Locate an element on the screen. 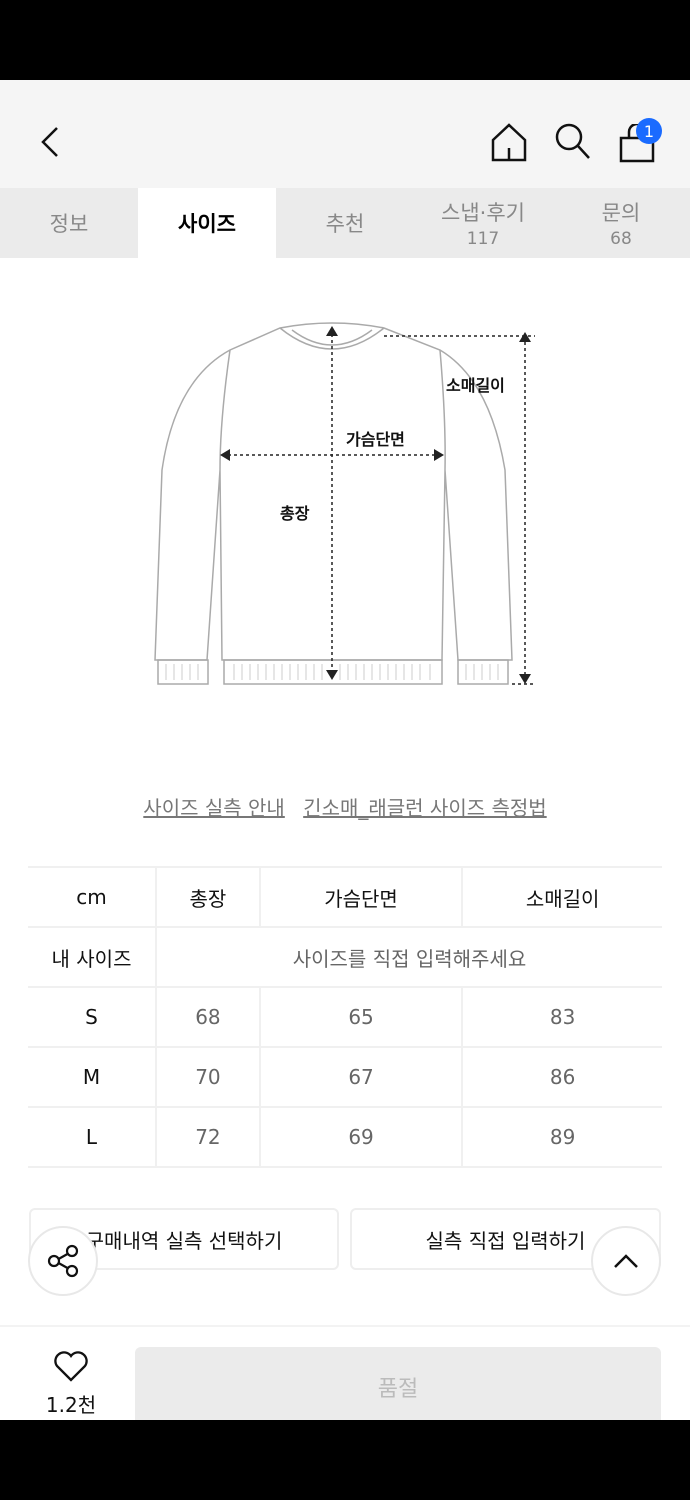  share-button is located at coordinates (63, 1261).